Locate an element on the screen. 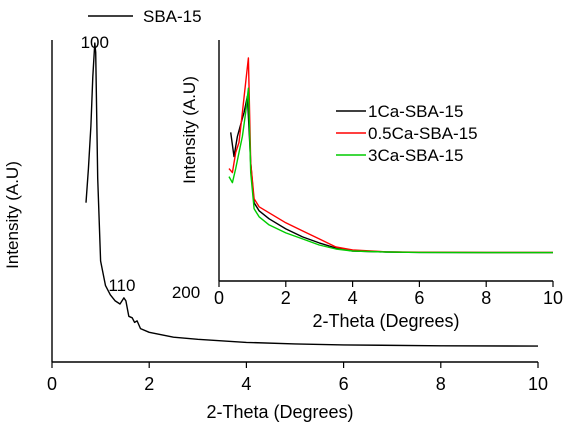  main-x-ticks is located at coordinates (295, 365).